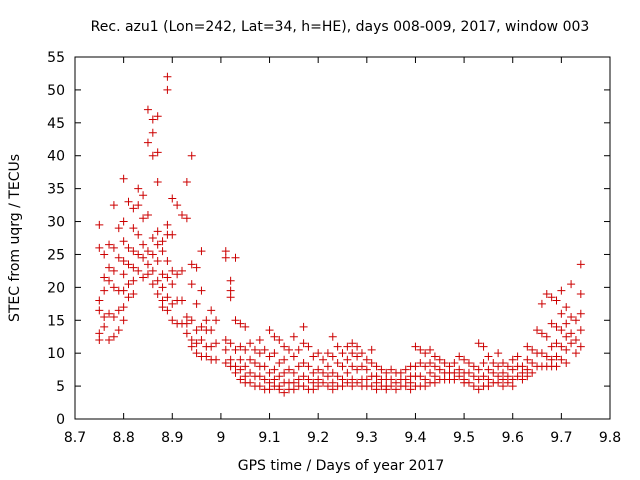 The image size is (640, 480). Describe the element at coordinates (56, 223) in the screenshot. I see `y-tick-label: 30` at that location.